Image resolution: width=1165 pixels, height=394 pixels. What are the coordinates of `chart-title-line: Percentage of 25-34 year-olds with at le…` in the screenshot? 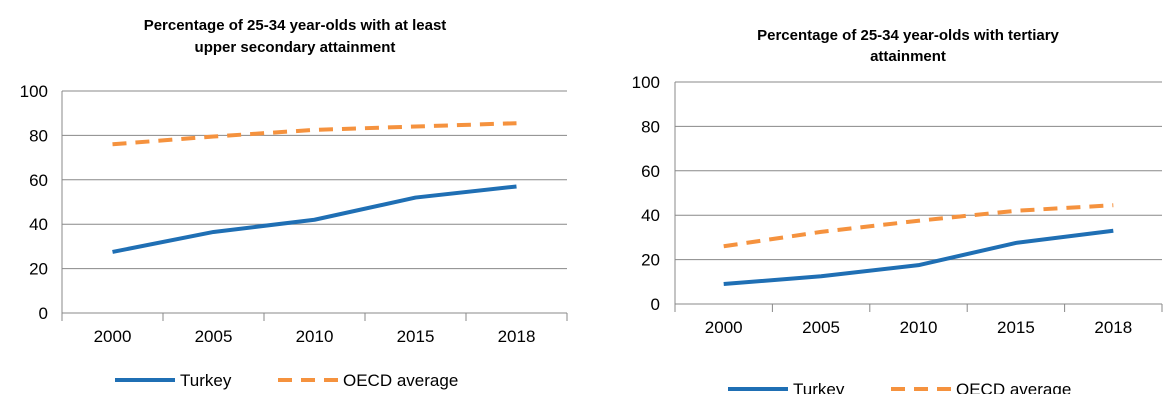 It's located at (295, 25).